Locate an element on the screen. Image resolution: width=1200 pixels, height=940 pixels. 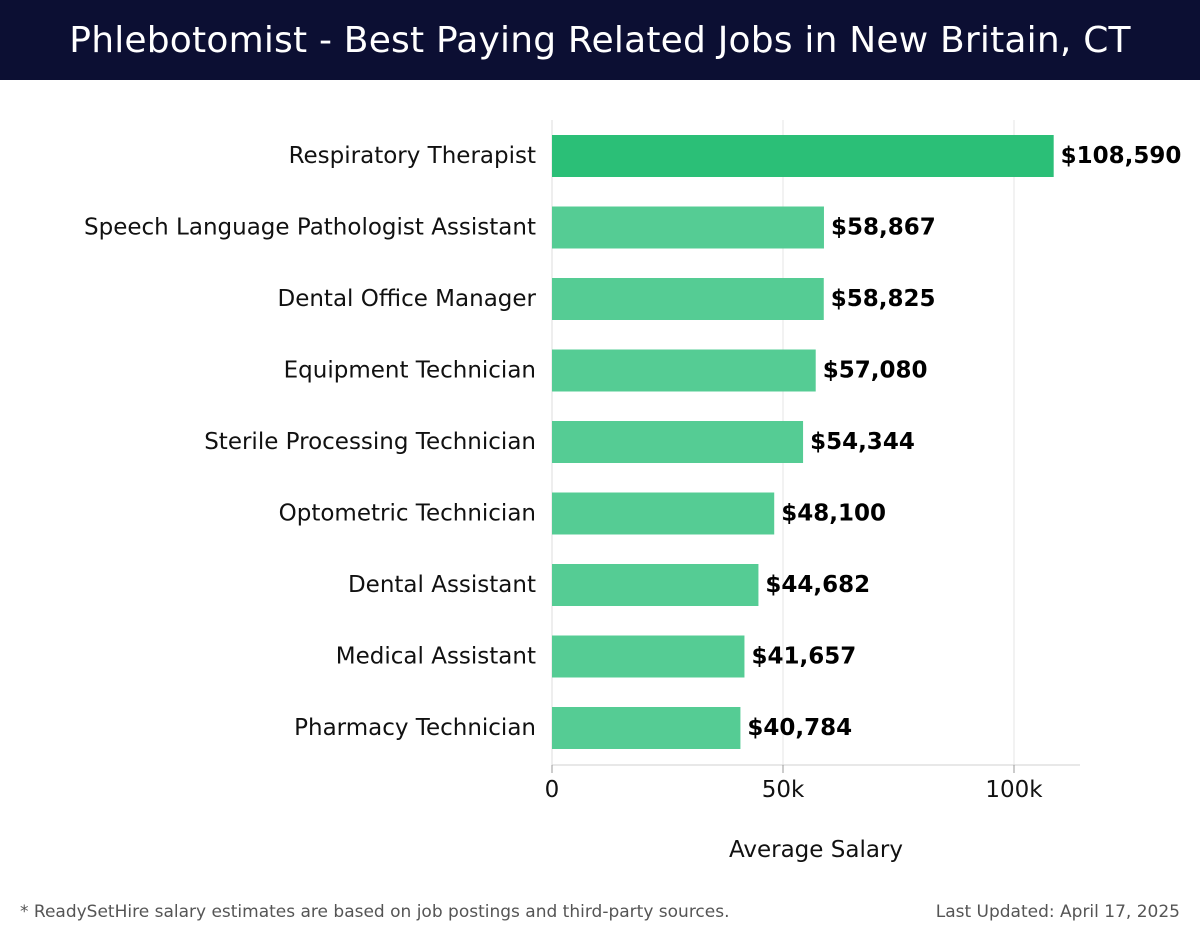
x-tick-label: 50k is located at coordinates (783, 790).